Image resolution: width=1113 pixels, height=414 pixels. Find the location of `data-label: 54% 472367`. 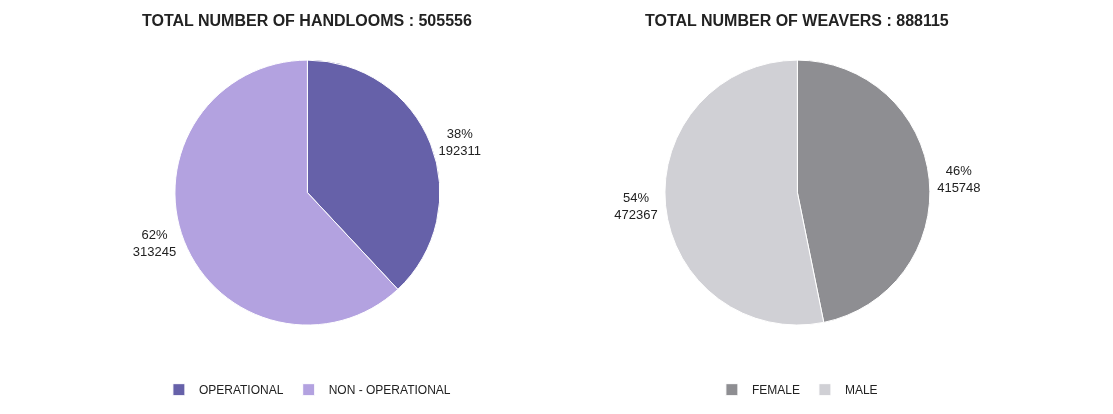

data-label: 54% 472367 is located at coordinates (636, 206).